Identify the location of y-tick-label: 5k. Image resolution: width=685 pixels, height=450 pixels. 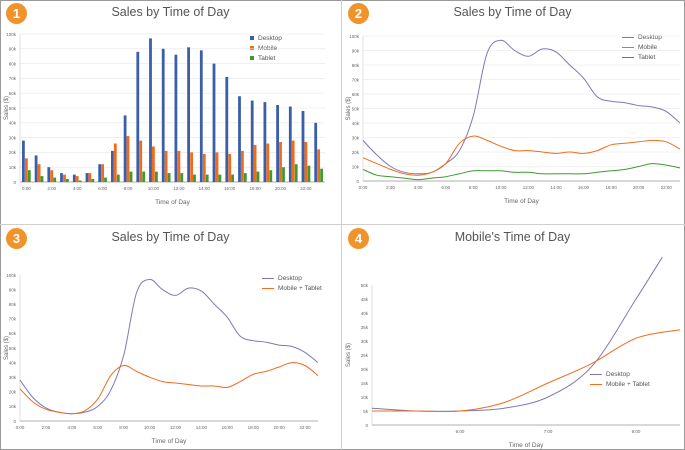
(366, 411).